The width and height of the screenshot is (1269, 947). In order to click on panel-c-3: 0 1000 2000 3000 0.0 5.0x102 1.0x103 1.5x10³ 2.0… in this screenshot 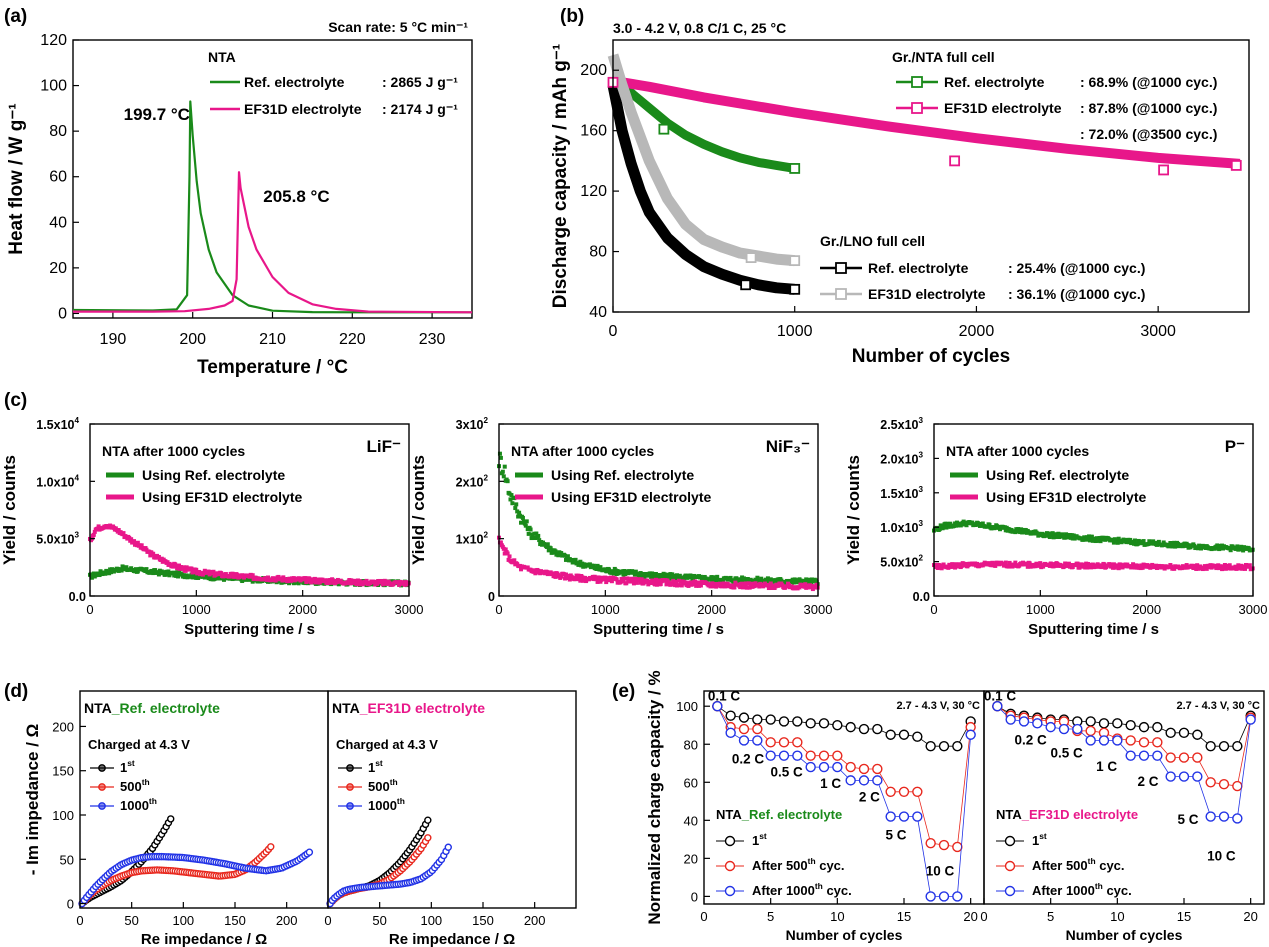, I will do `click(1055, 527)`.